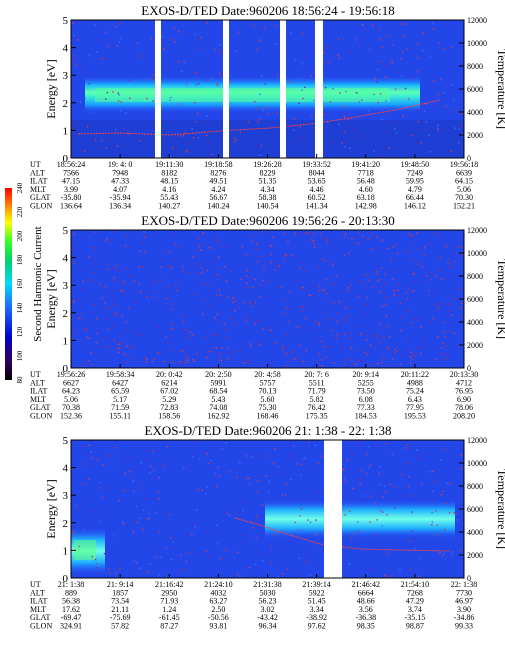 This screenshot has width=505, height=649. What do you see at coordinates (317, 592) in the screenshot?
I see `table-cell: 5922` at bounding box center [317, 592].